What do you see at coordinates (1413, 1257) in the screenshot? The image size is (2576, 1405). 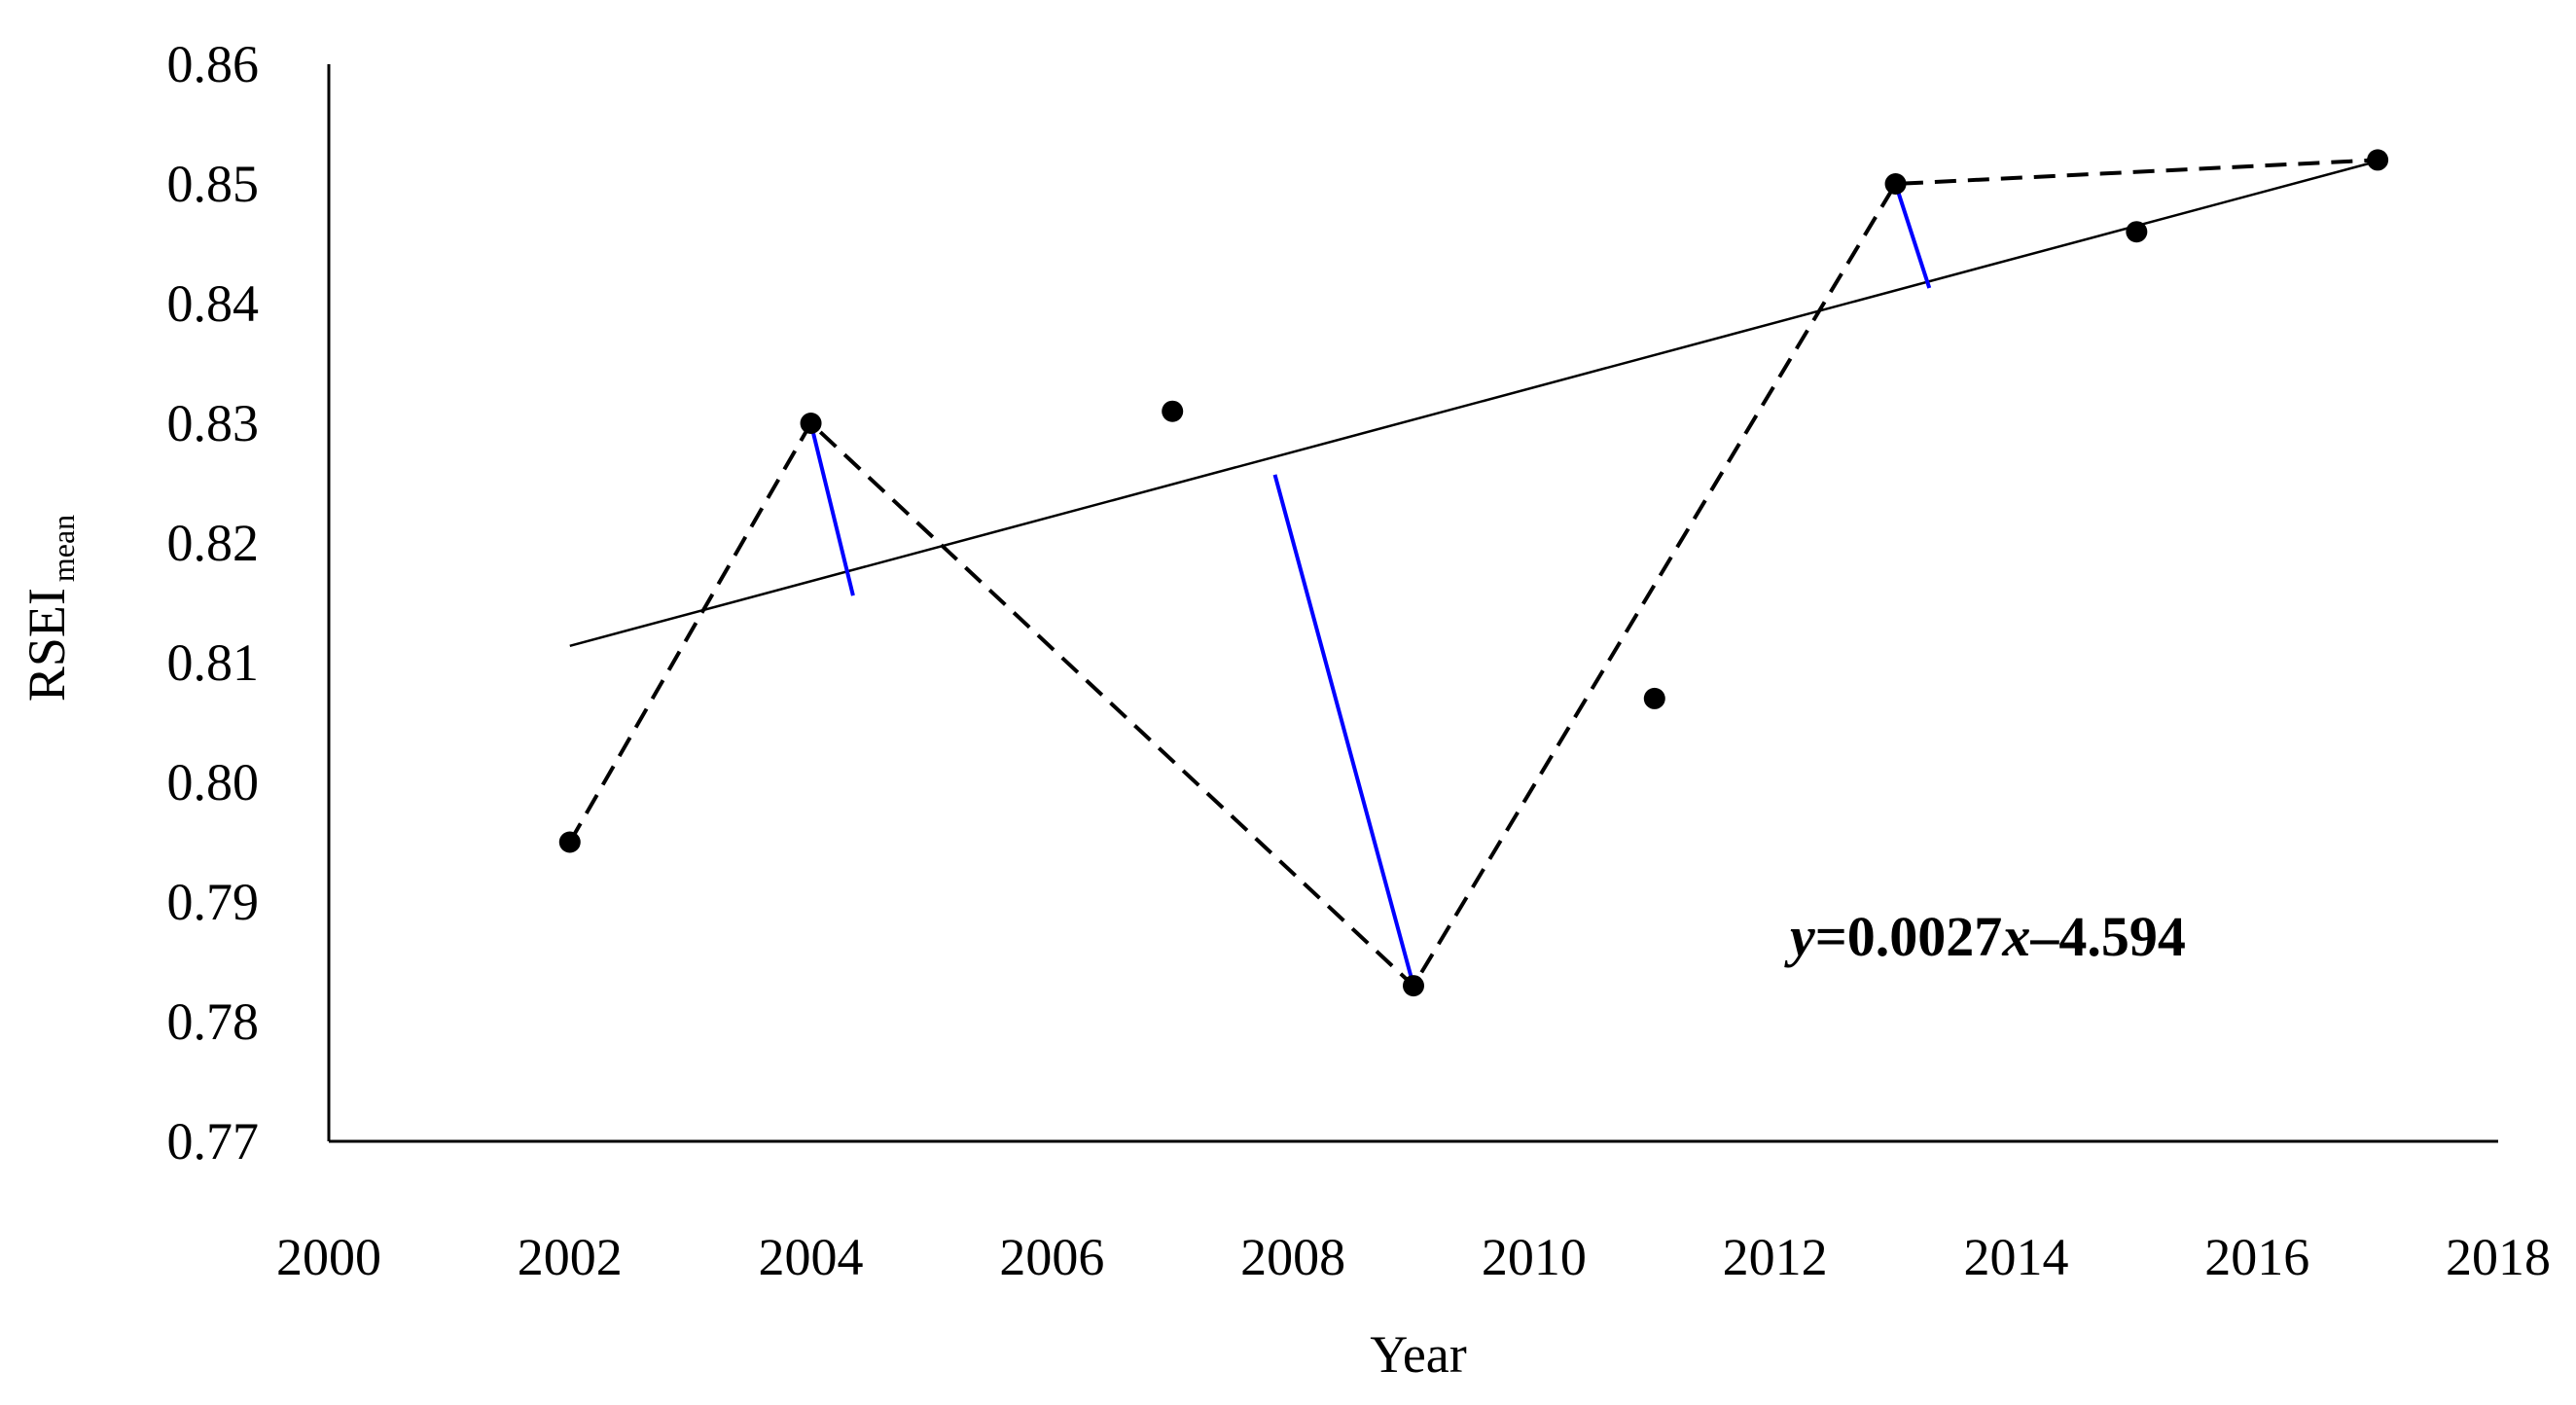 I see `x-tick-labels: 2000 2002 2004 2006 2008 2010 2012 2014 2016 2018` at bounding box center [1413, 1257].